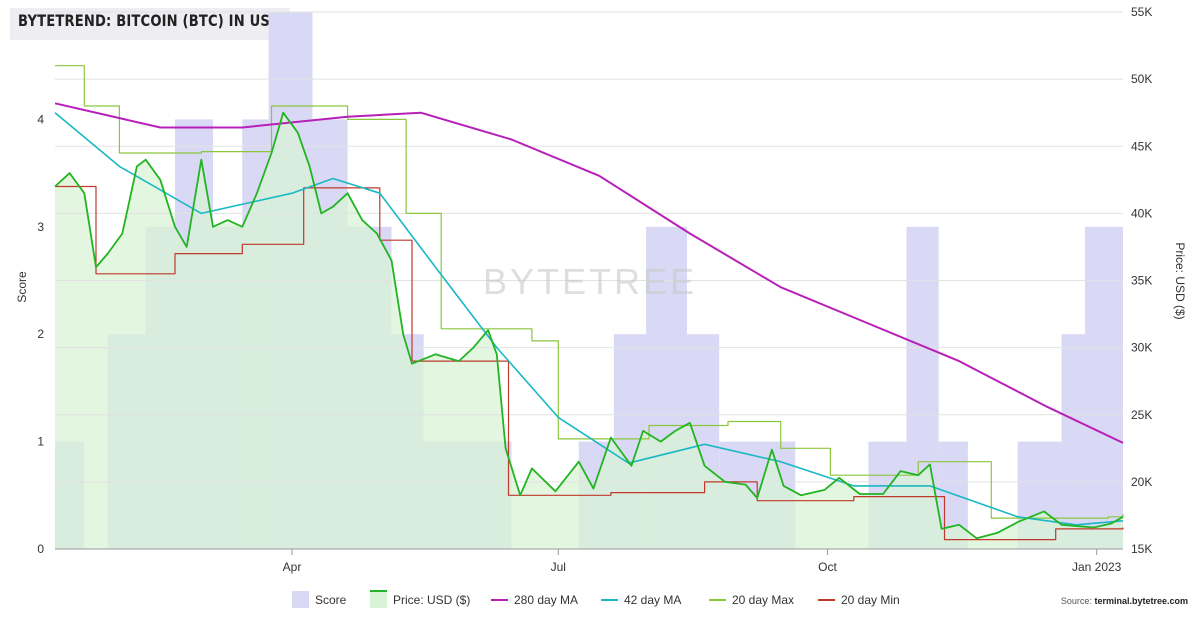 The height and width of the screenshot is (628, 1200). I want to click on legend-label: Price: USD ($), so click(431, 600).